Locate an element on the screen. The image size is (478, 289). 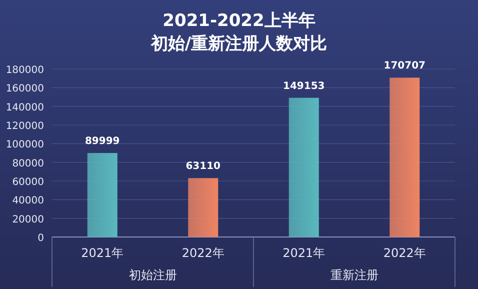
chart-subtitle: 初始/重新注册人数对比 is located at coordinates (239, 44).